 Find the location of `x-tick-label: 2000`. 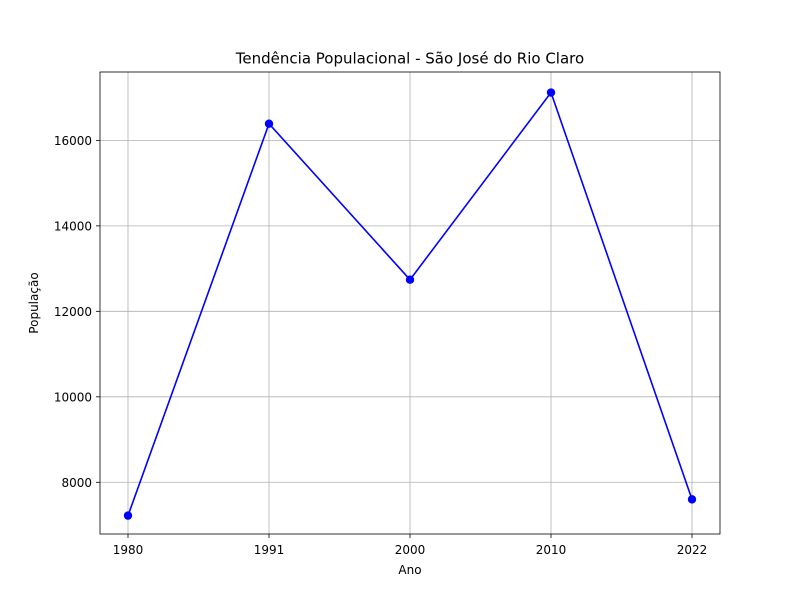

x-tick-label: 2000 is located at coordinates (410, 550).